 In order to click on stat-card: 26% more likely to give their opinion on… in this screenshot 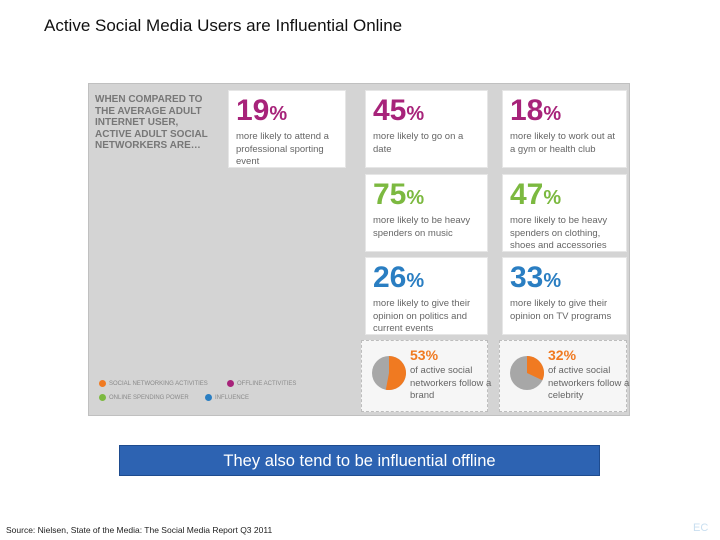, I will do `click(426, 296)`.